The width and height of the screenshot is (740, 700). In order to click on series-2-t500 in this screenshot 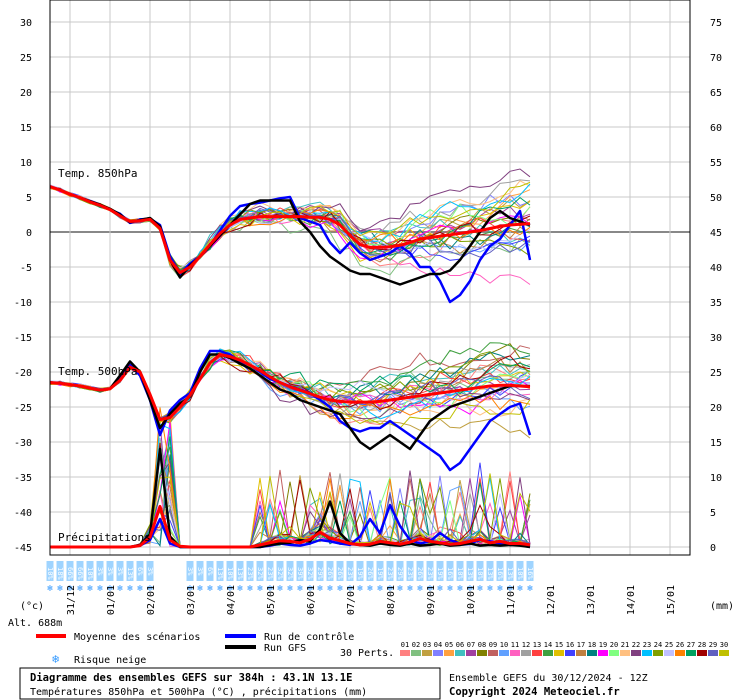, I will do `click(289, 402)`.